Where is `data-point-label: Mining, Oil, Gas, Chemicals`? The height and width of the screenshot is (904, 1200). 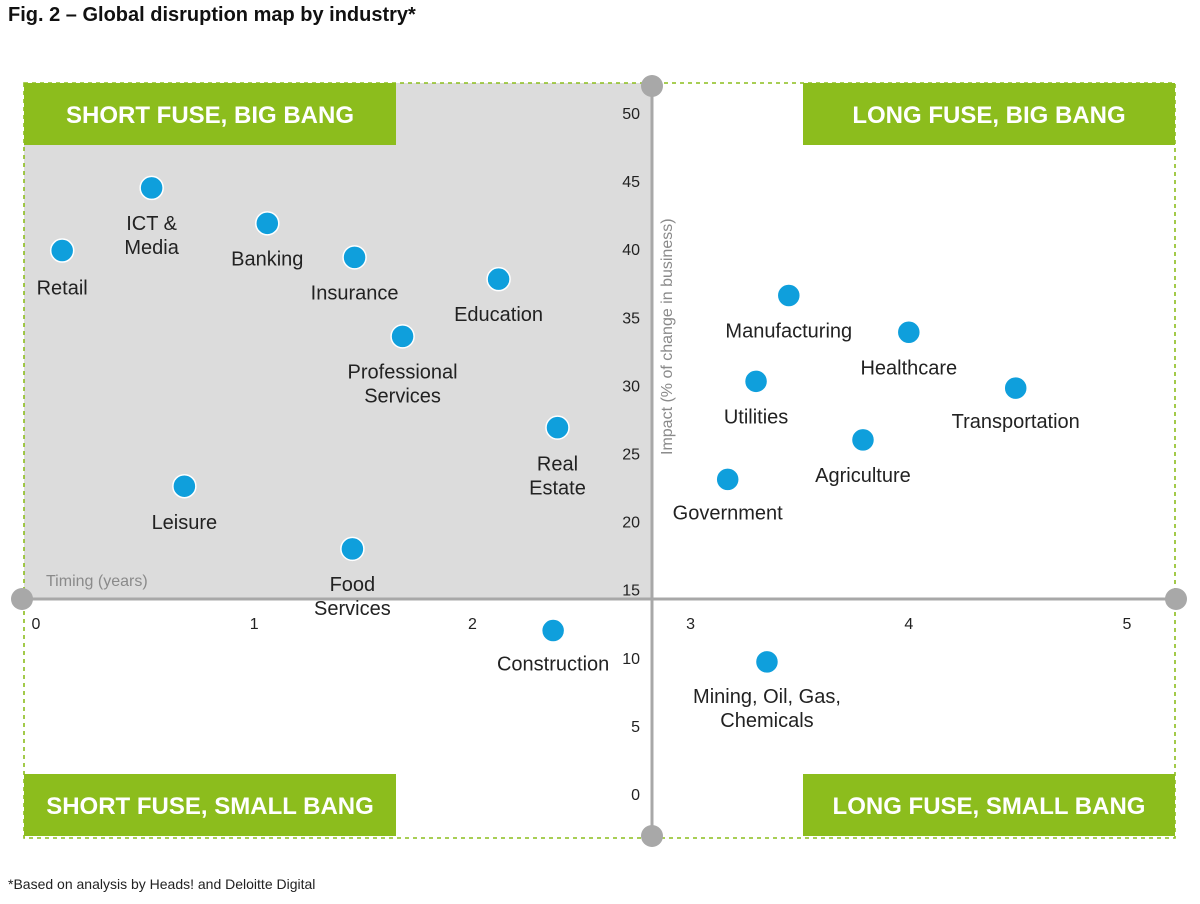
data-point-label: Mining, Oil, Gas, Chemicals is located at coordinates (767, 709).